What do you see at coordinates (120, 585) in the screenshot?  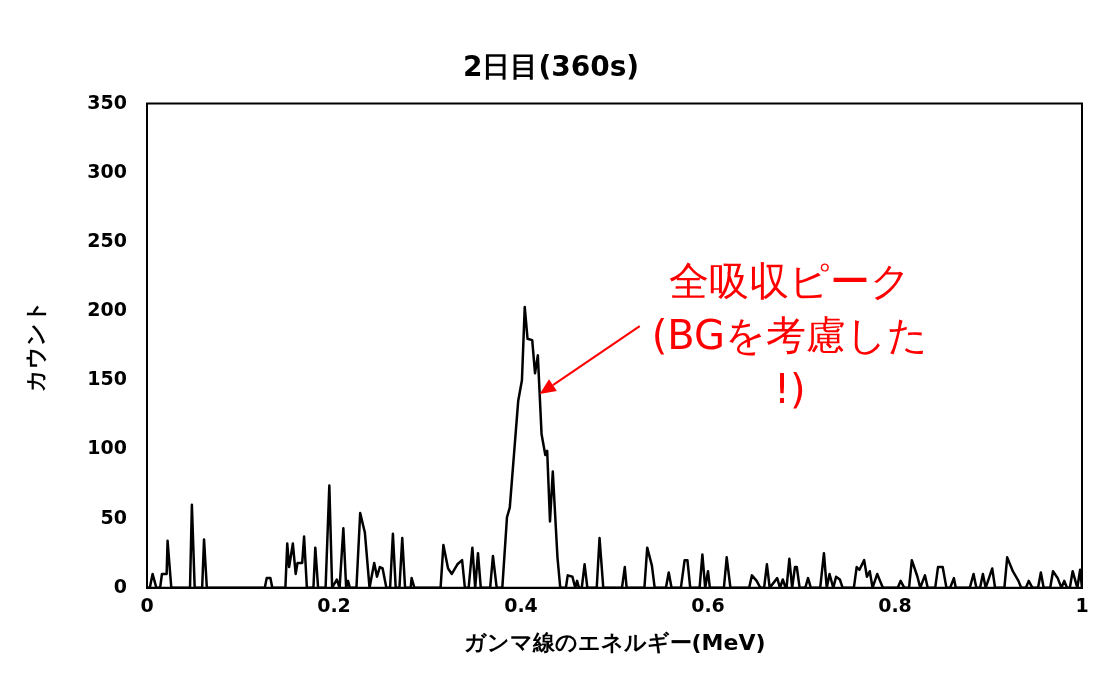 I see `y-tick-label: 0` at bounding box center [120, 585].